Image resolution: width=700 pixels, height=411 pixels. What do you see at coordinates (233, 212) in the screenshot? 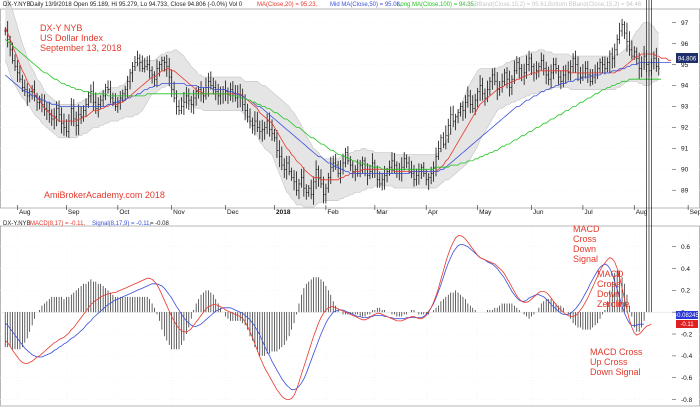
I see `month-tick-label: Dec` at bounding box center [233, 212].